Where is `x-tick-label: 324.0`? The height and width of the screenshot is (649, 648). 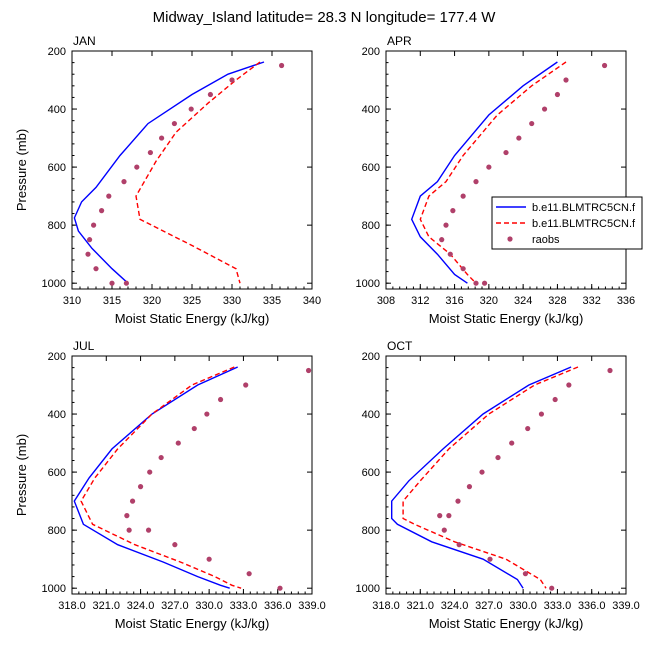
x-tick-label: 324.0 is located at coordinates (455, 606).